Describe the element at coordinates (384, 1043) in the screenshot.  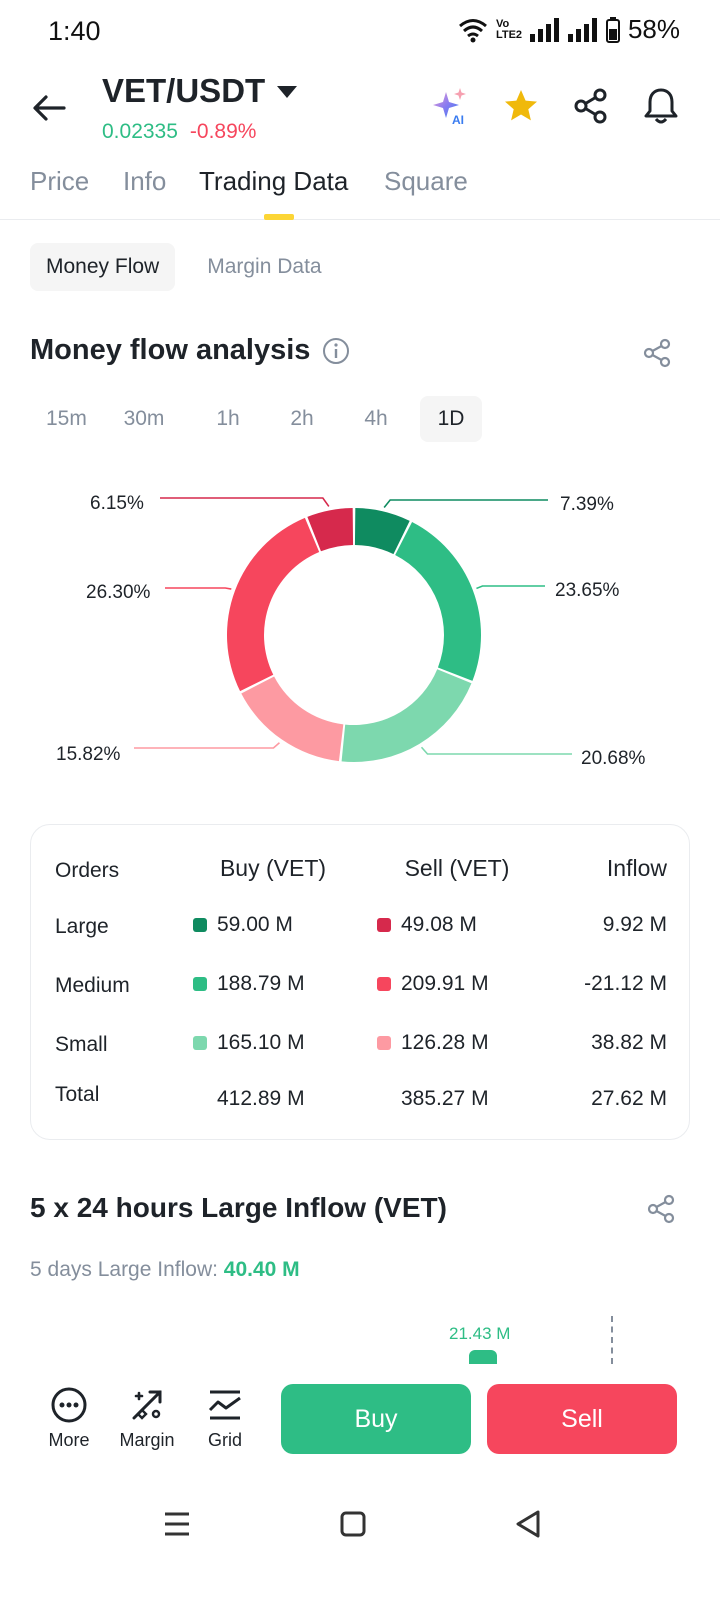
I see `legend-square-small-sell` at that location.